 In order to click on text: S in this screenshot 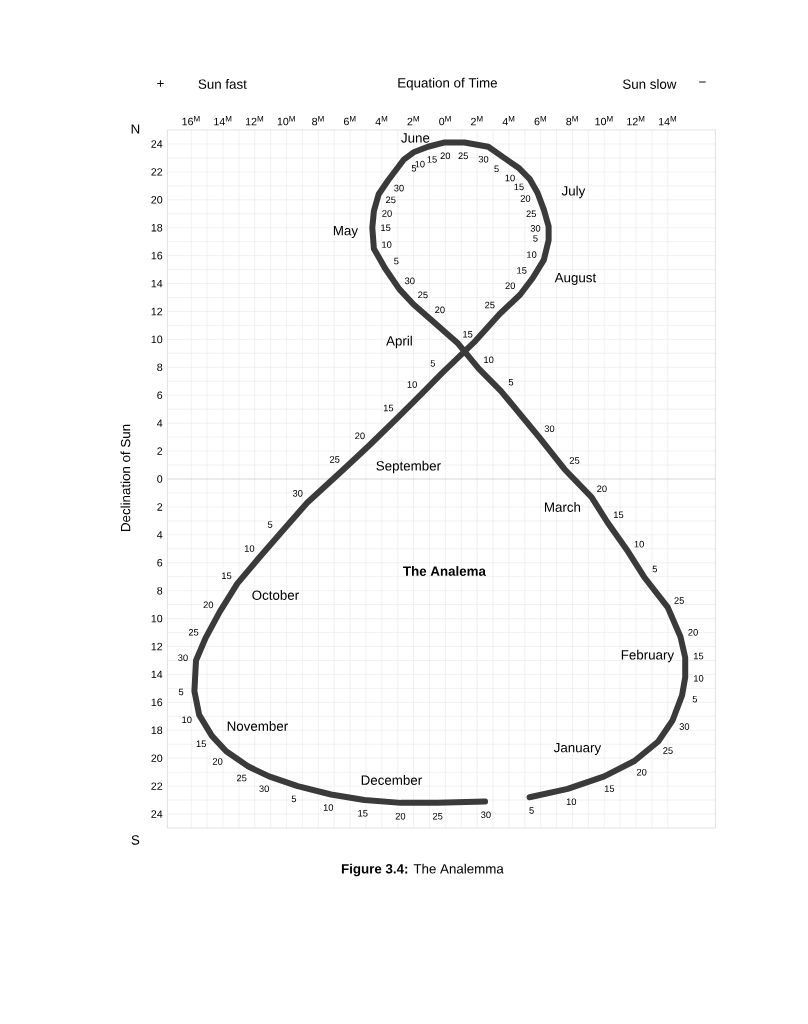, I will do `click(135, 840)`.